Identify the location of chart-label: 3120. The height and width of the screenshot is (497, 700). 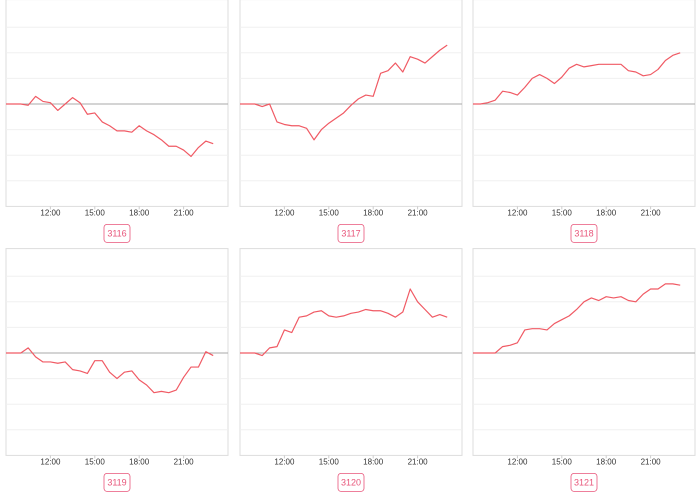
(351, 482).